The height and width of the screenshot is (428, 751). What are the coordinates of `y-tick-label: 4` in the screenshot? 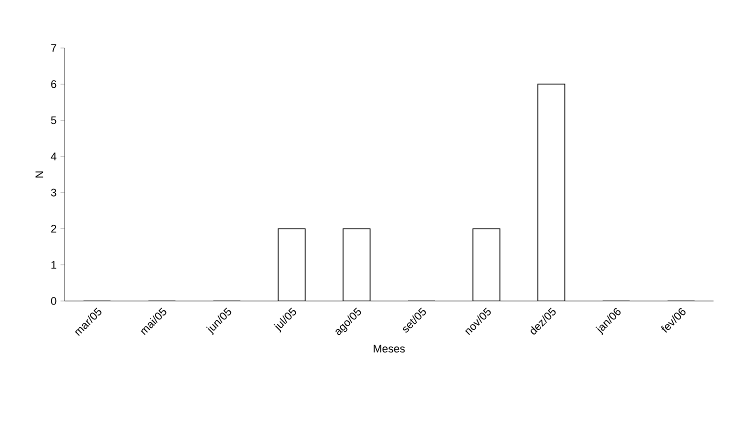 It's located at (53, 156).